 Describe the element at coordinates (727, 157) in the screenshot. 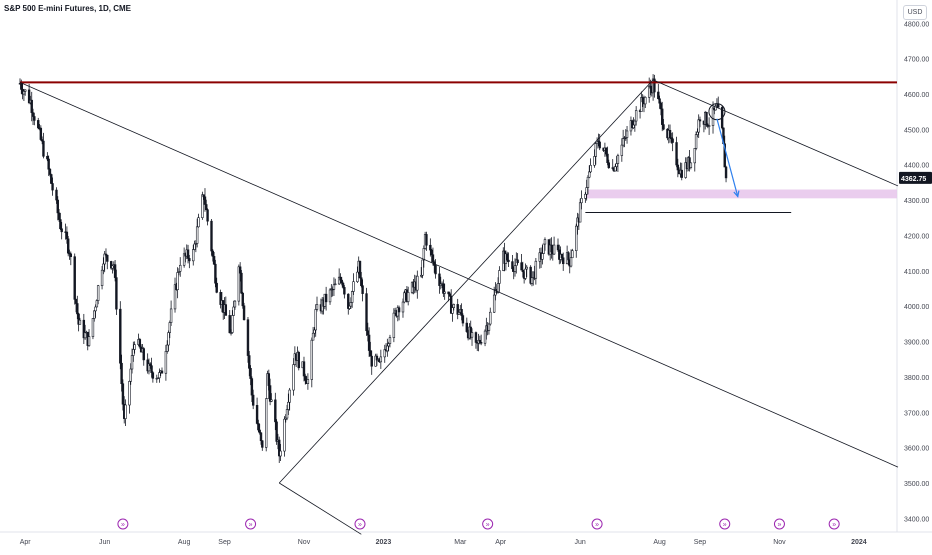

I see `projection-arrow` at that location.